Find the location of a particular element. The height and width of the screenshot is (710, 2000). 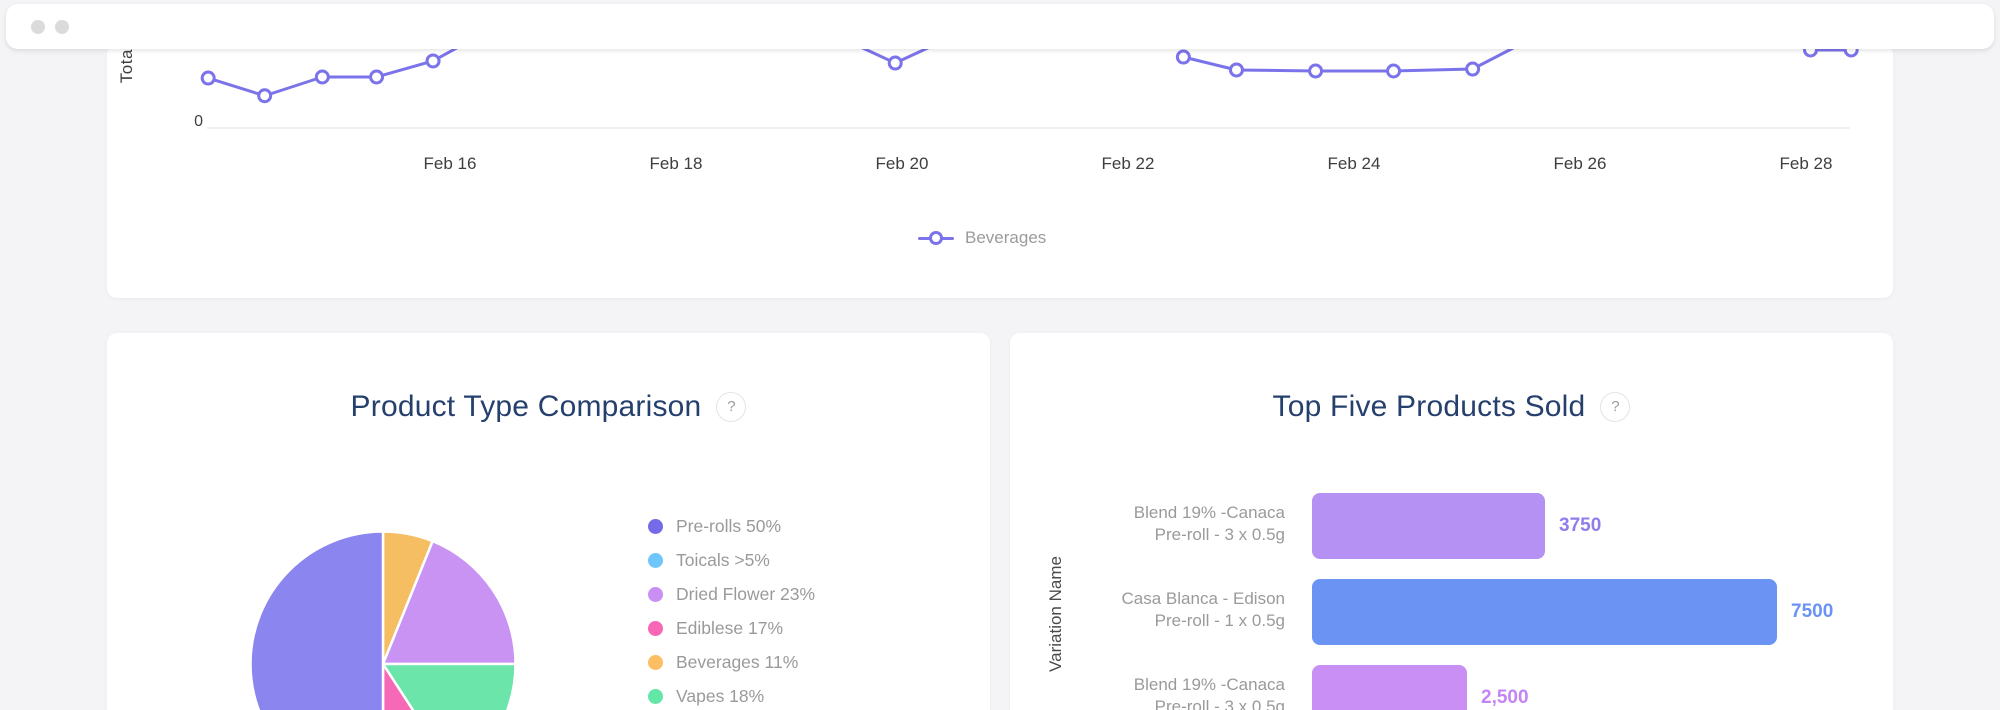

browser-title-bar is located at coordinates (1000, 26).